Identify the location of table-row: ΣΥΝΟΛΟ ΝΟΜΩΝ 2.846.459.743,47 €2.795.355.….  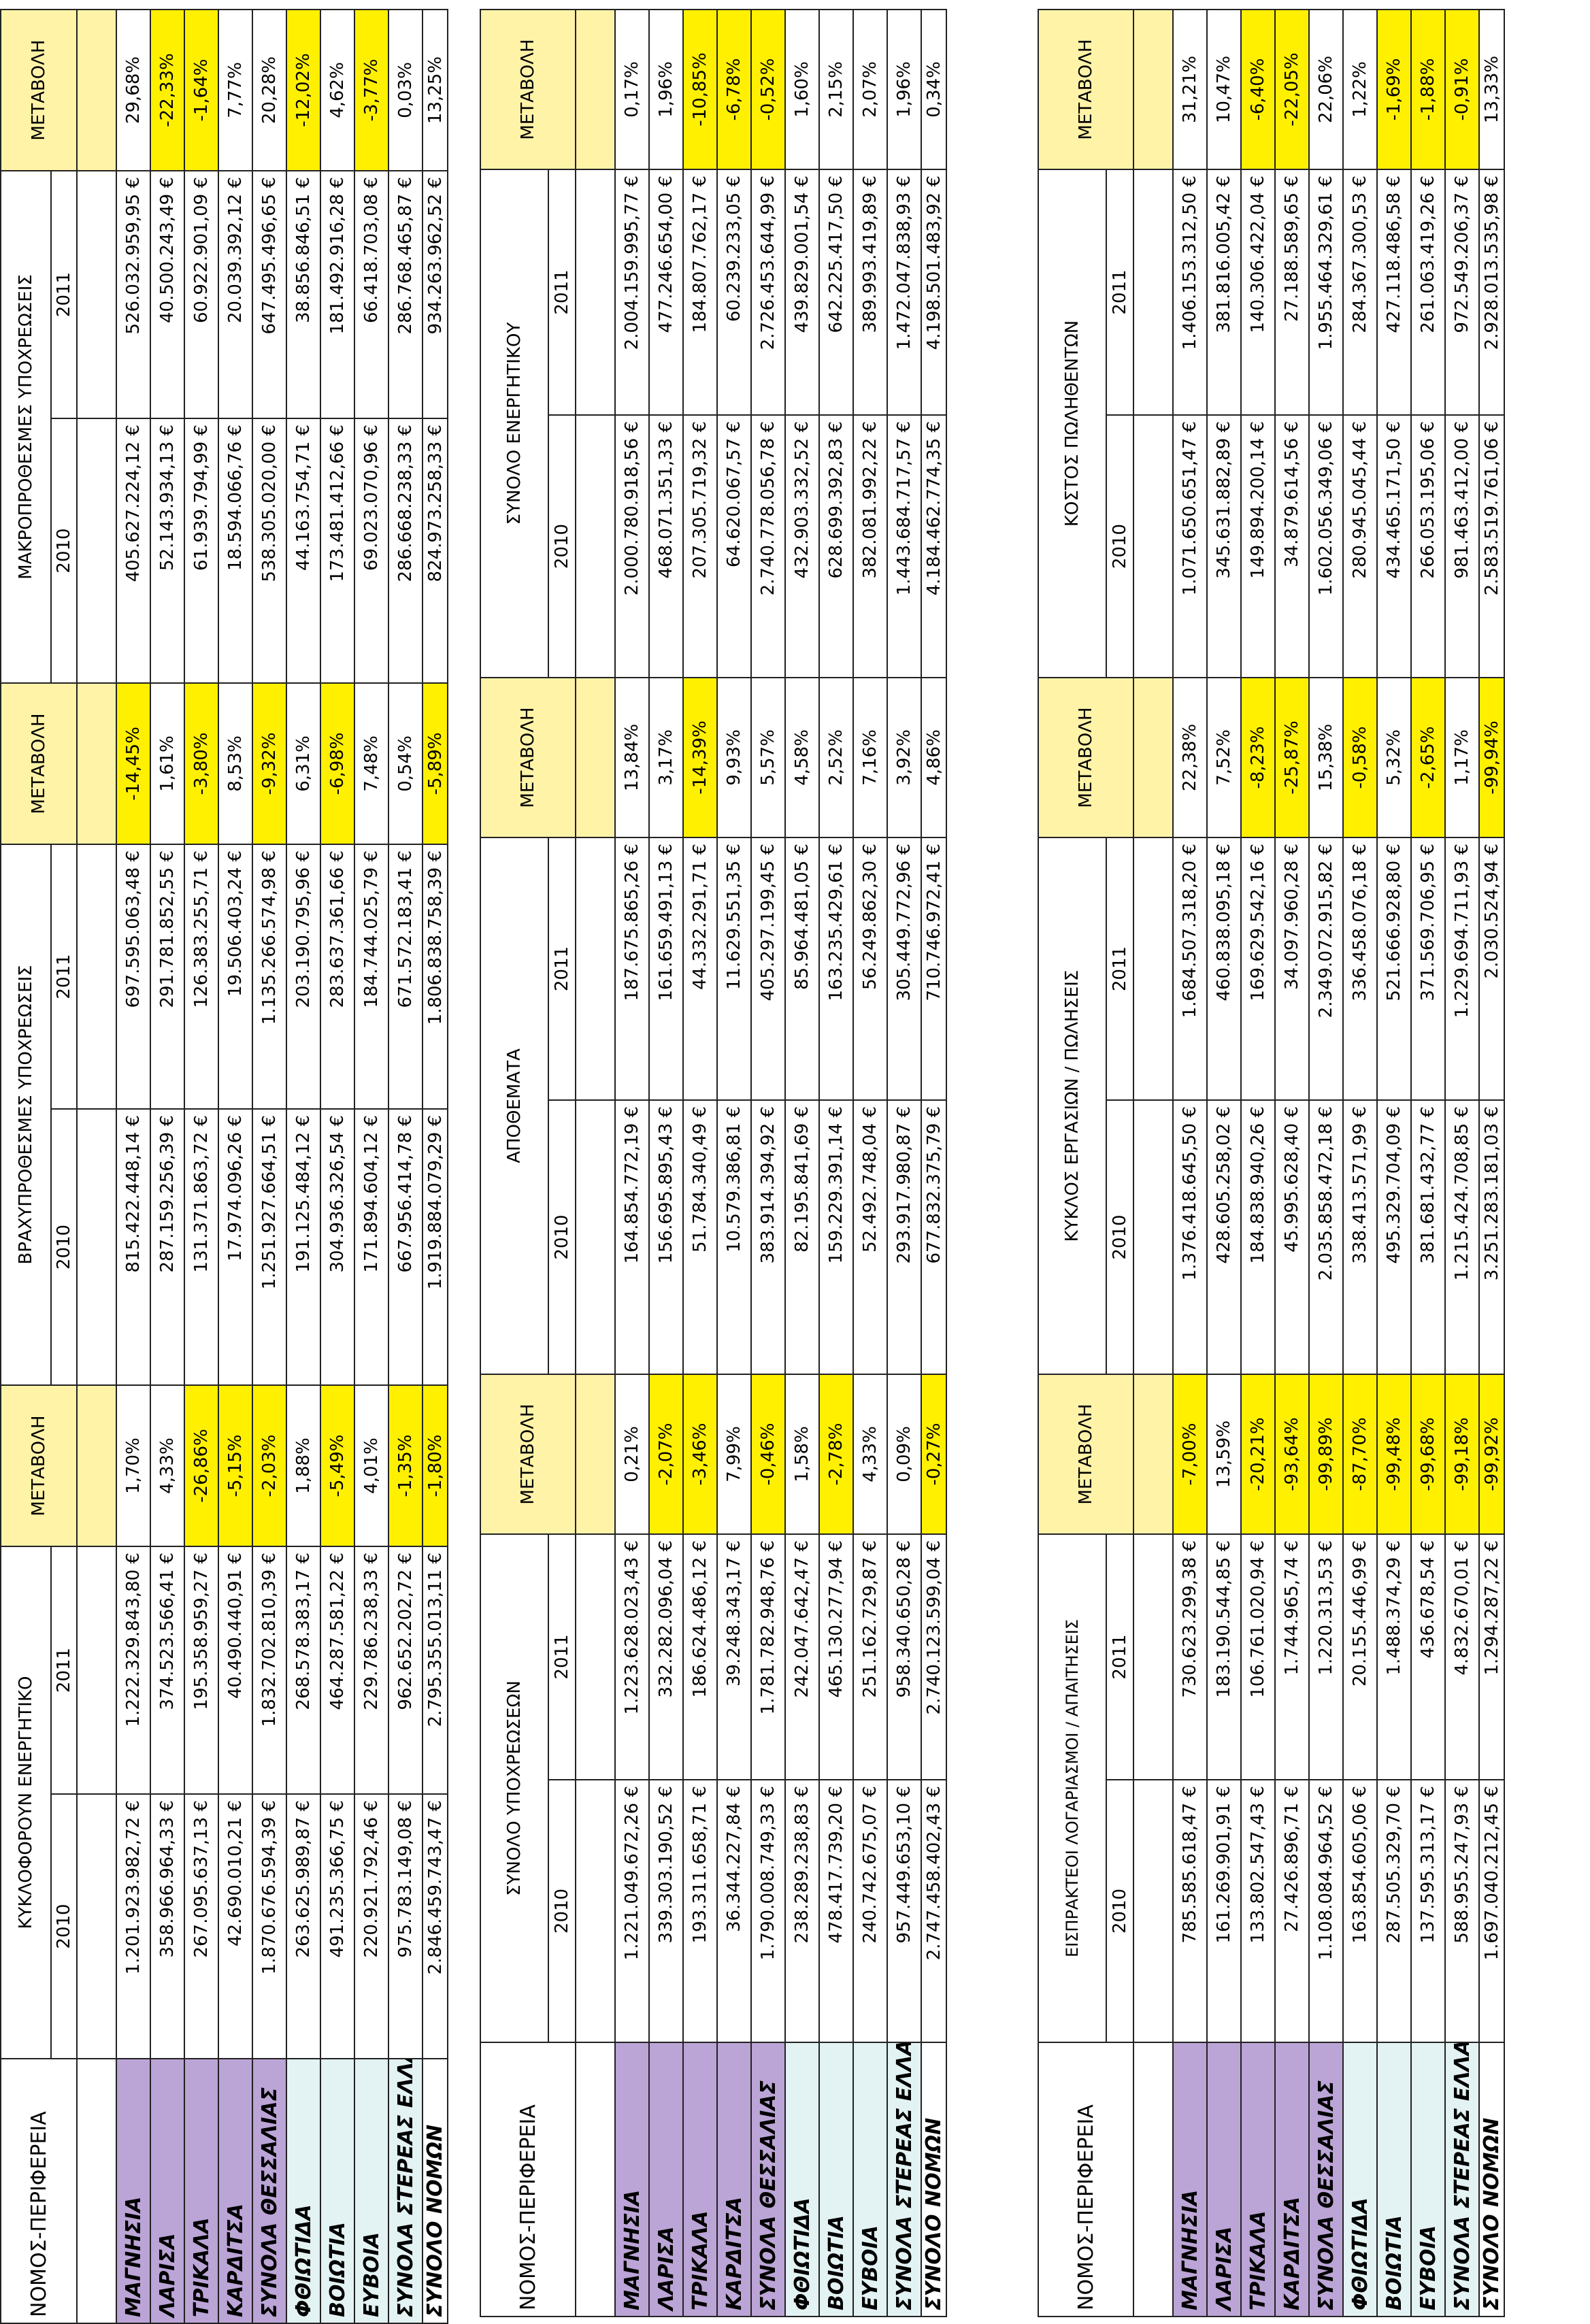
(435, 1166).